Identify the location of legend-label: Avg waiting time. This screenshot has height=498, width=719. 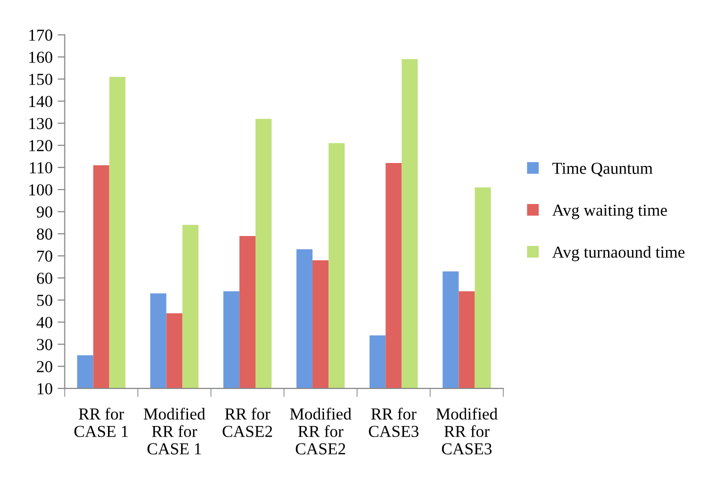
(609, 212).